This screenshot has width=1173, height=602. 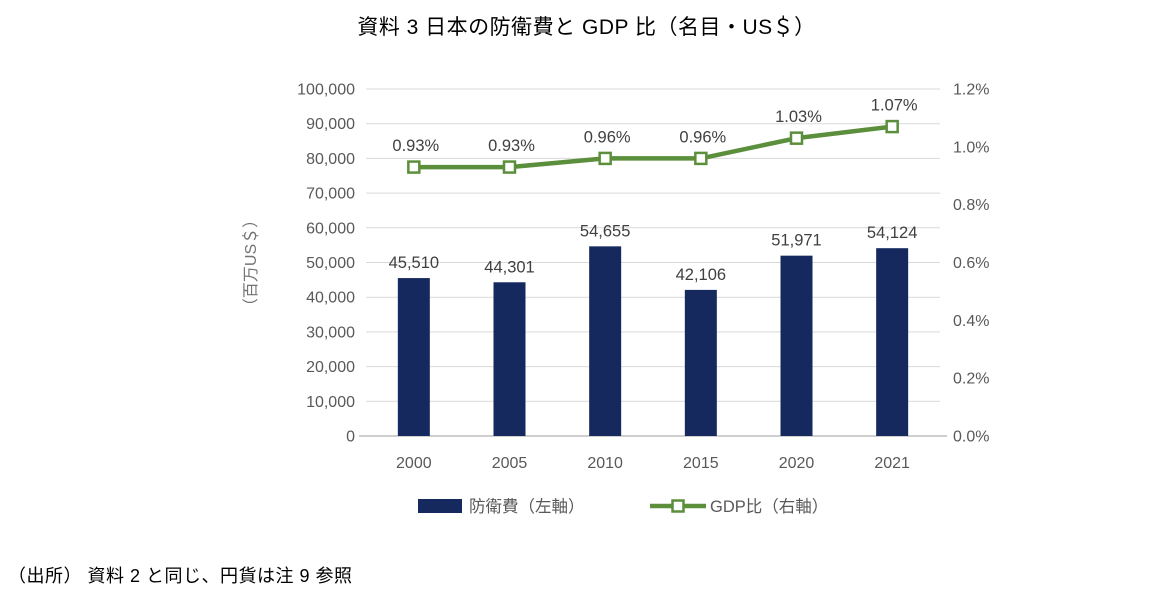 I want to click on x-axis-category-label: 2015, so click(x=701, y=463).